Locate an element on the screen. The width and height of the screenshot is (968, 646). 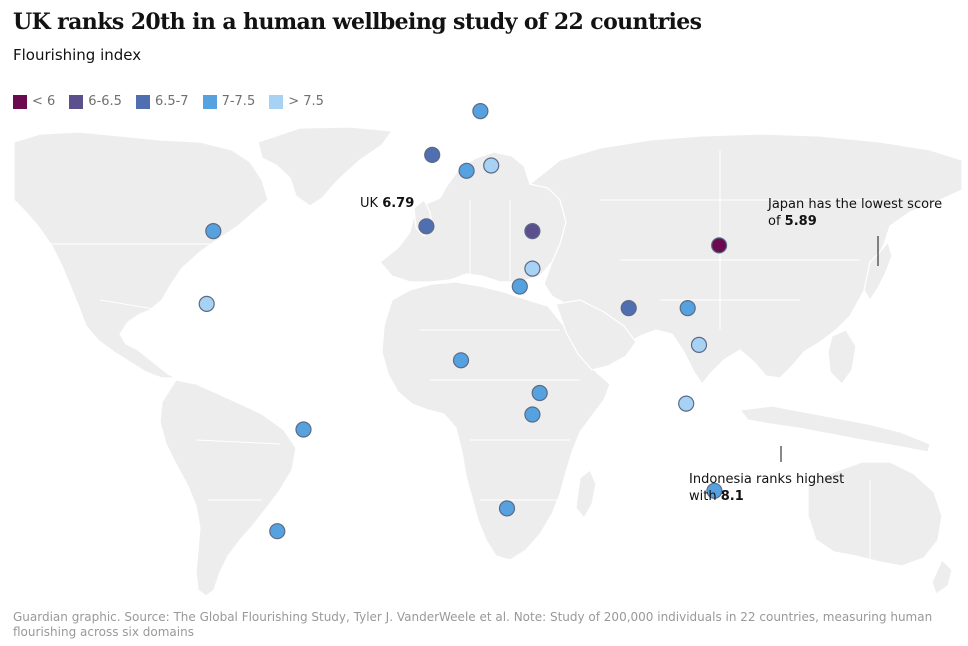
country-dot-turkey: Turkey is located at coordinates (532, 231).